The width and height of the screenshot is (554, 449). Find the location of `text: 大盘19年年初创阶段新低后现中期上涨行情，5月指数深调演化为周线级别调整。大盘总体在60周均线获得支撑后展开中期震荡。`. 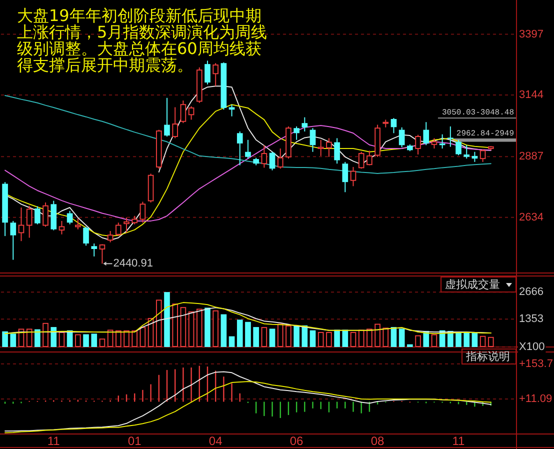

text: 大盘19年年初创阶段新低后现中期上涨行情，5月指数深调演化为周线级别调整。大盘总体在60周均线获得支撑后展开中期震荡。 is located at coordinates (142, 40).